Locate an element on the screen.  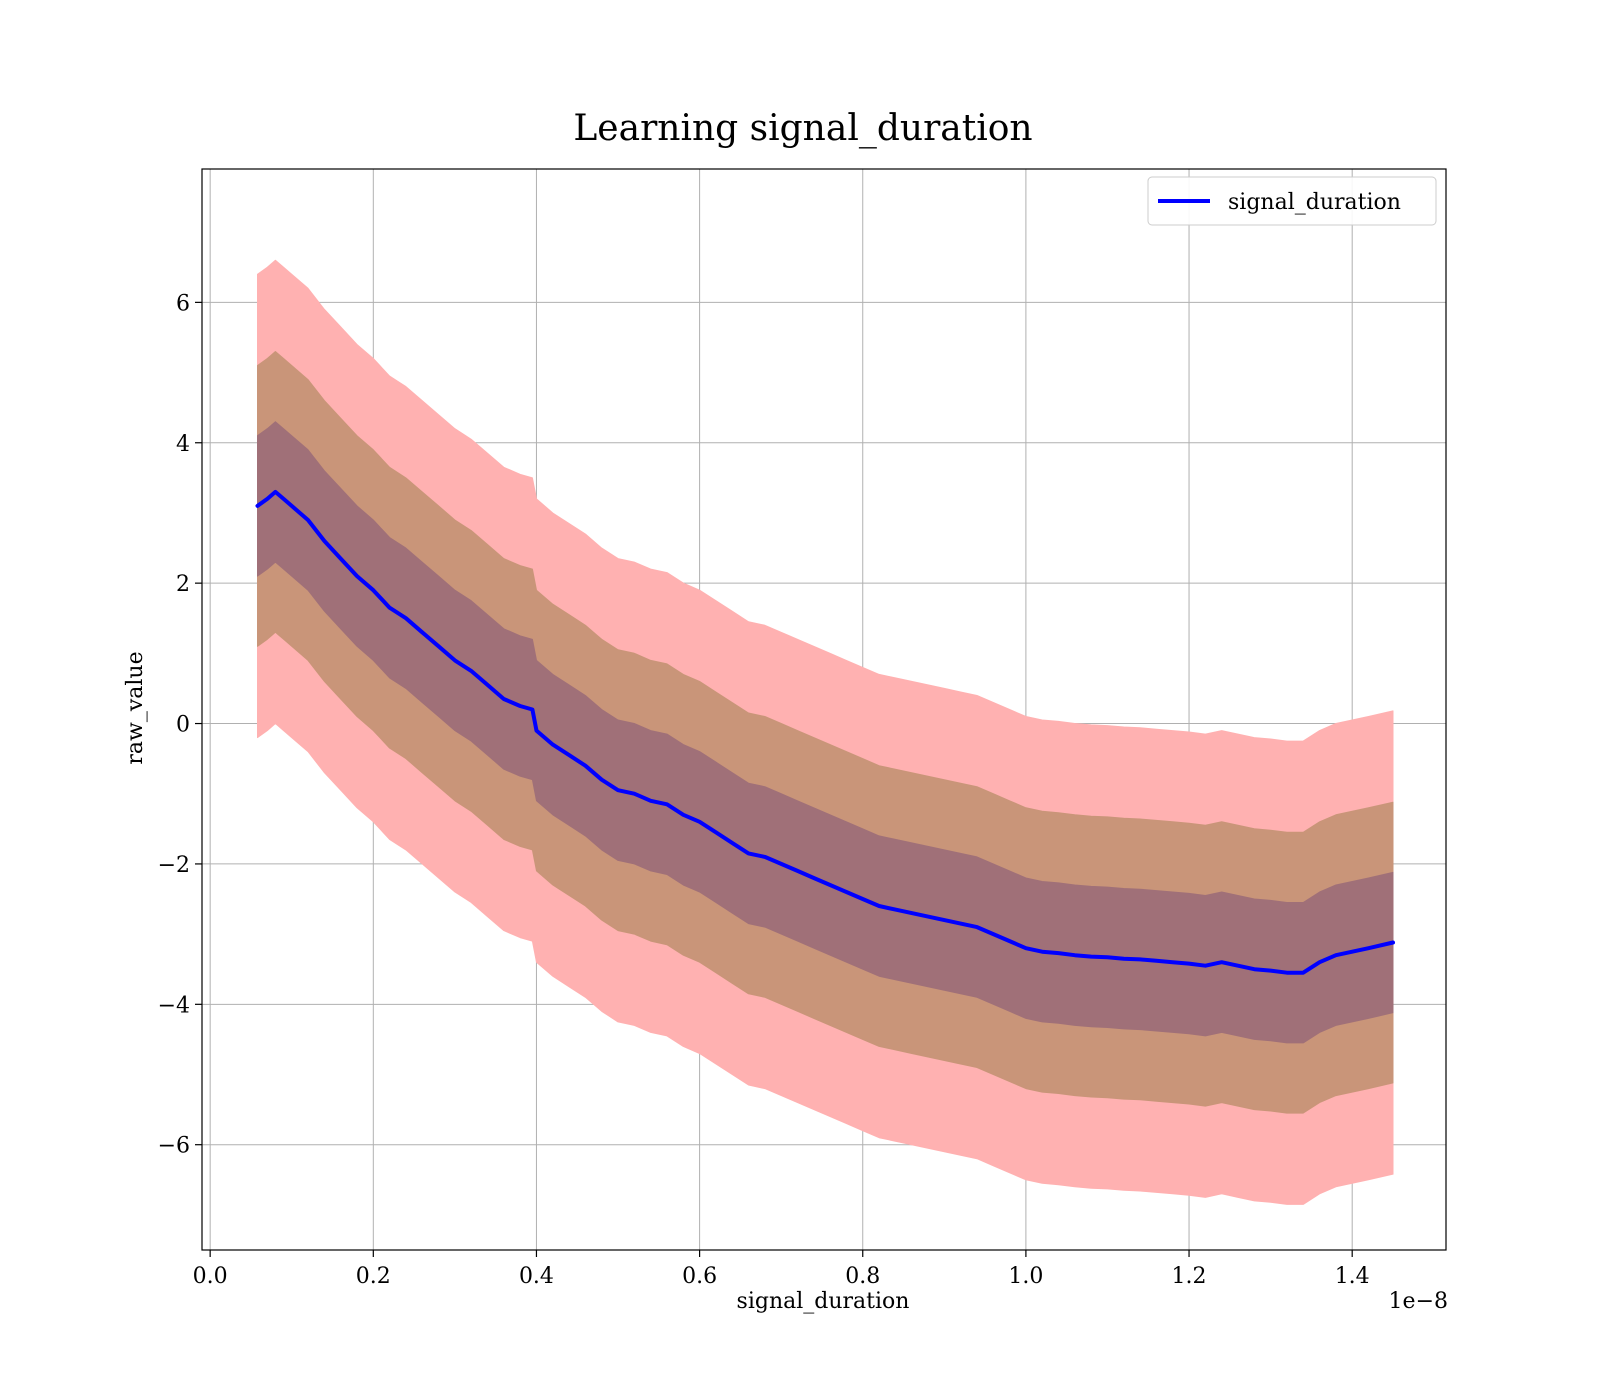
x-offset-label: 1e−8 is located at coordinates (1418, 1301).